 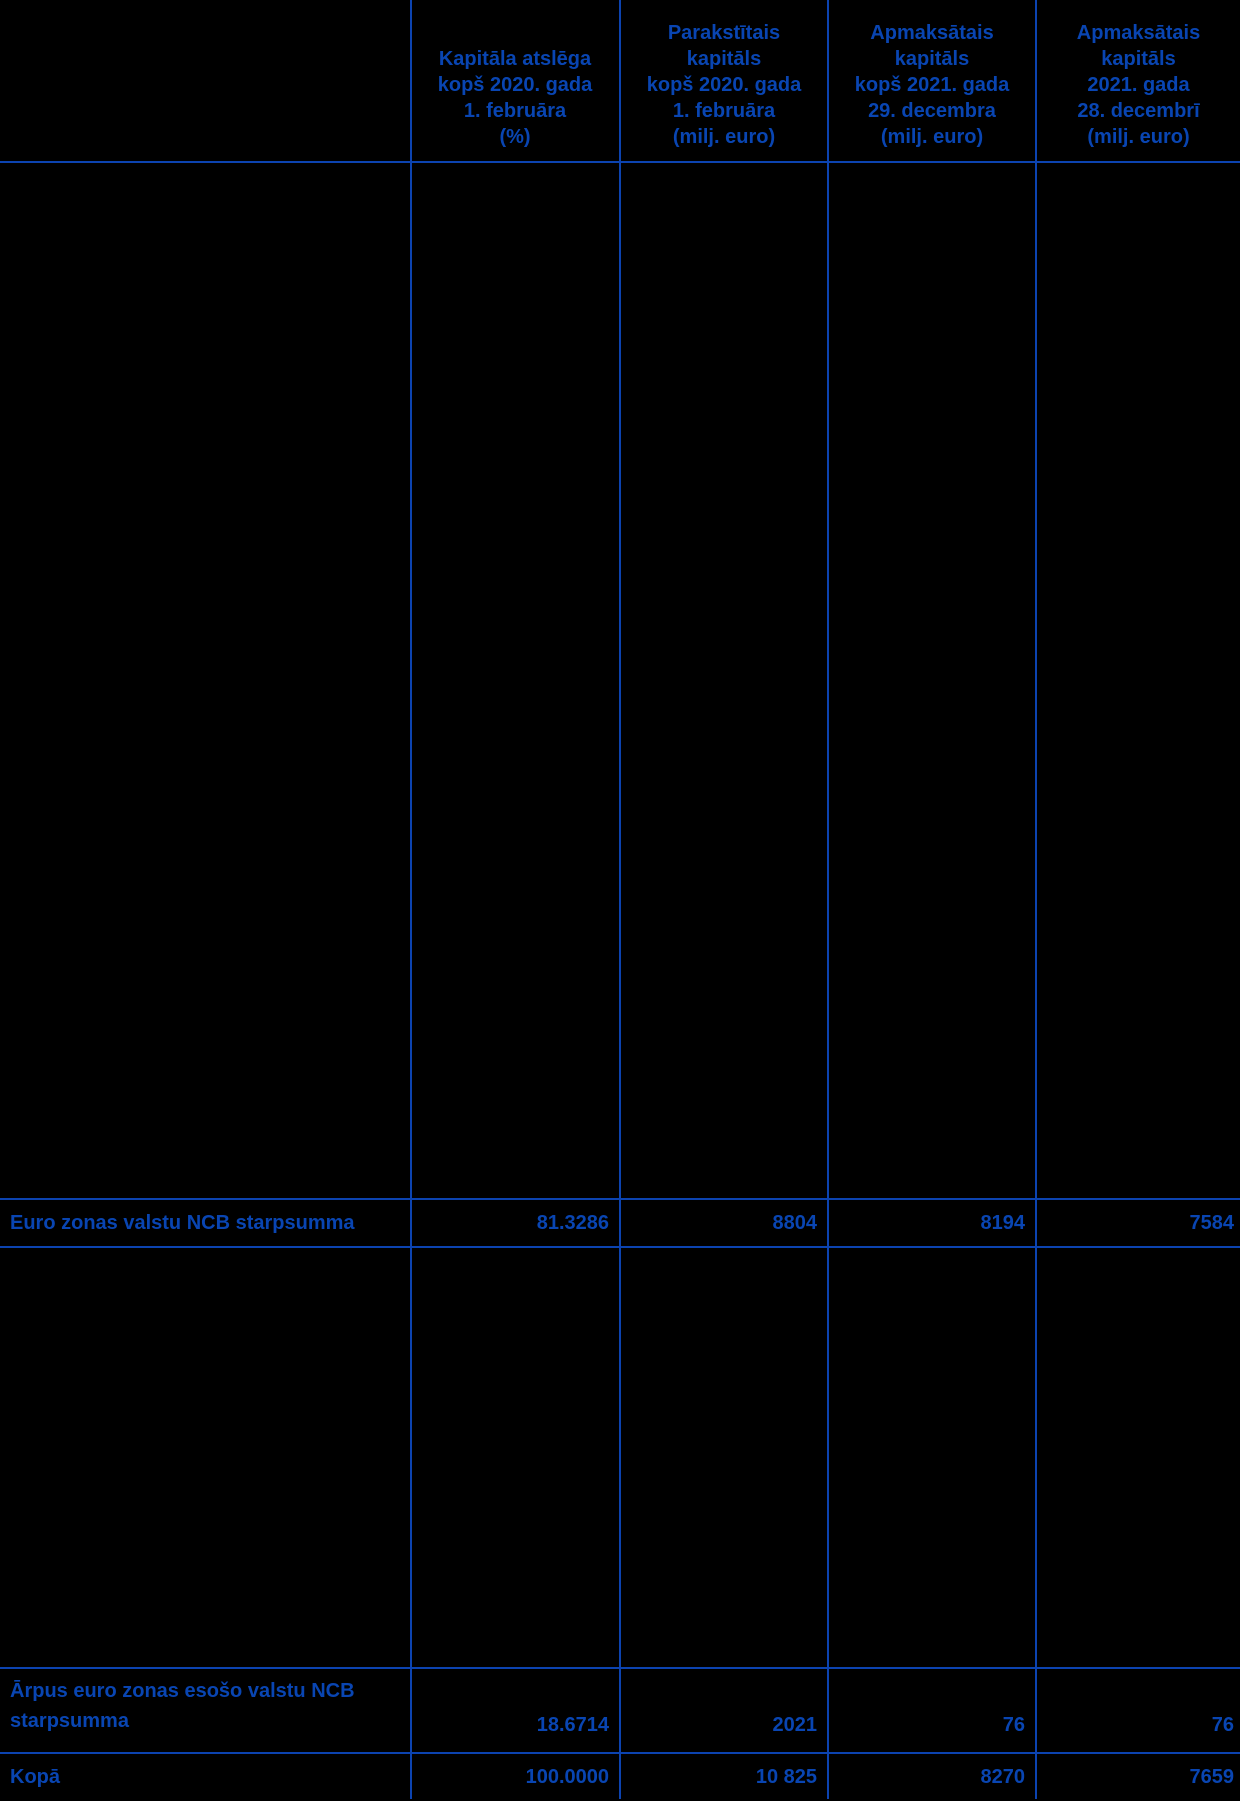 I want to click on header-line: Kapitāla atslēga, so click(x=515, y=59).